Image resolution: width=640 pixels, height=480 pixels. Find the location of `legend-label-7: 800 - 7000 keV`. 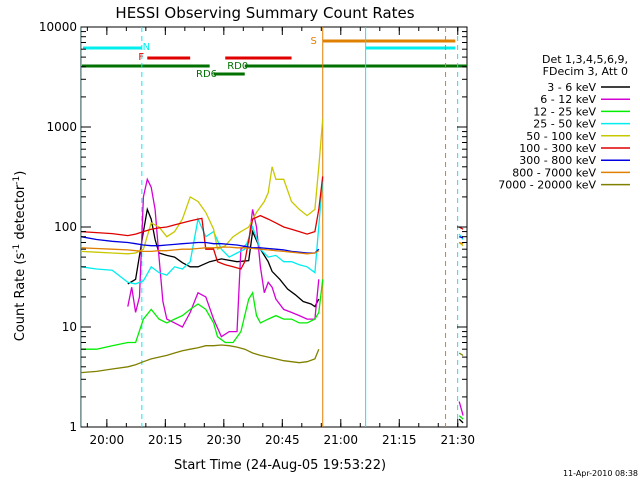

legend-label-7: 800 - 7000 keV is located at coordinates (554, 172).